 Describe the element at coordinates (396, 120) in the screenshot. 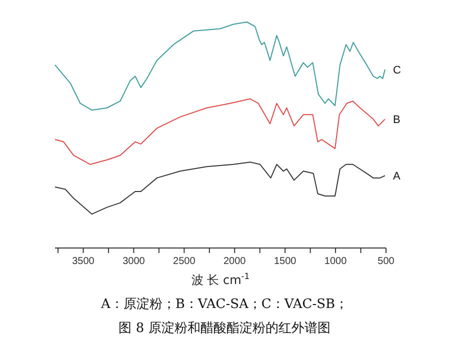

I see `series-label: B` at that location.